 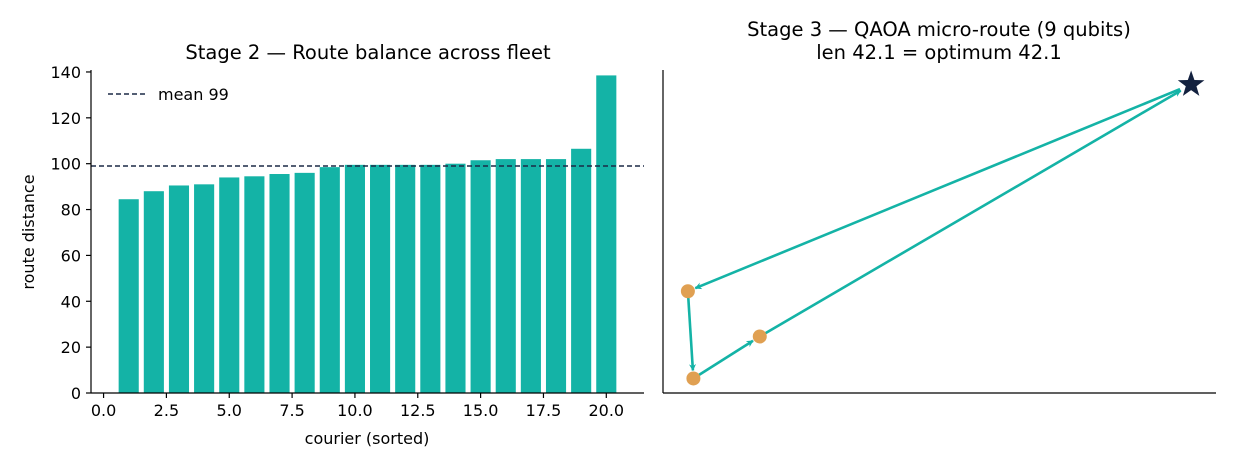 I want to click on legend-label-mean: mean 99, so click(x=193, y=94).